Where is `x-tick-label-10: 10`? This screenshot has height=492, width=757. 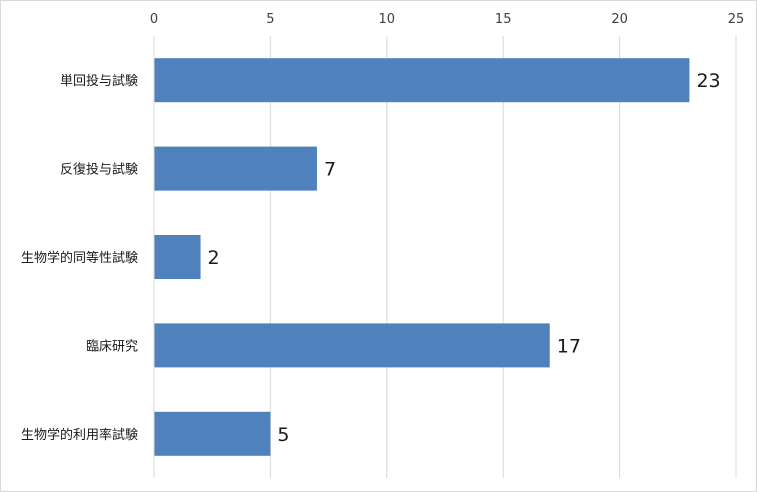
x-tick-label-10: 10 is located at coordinates (387, 19).